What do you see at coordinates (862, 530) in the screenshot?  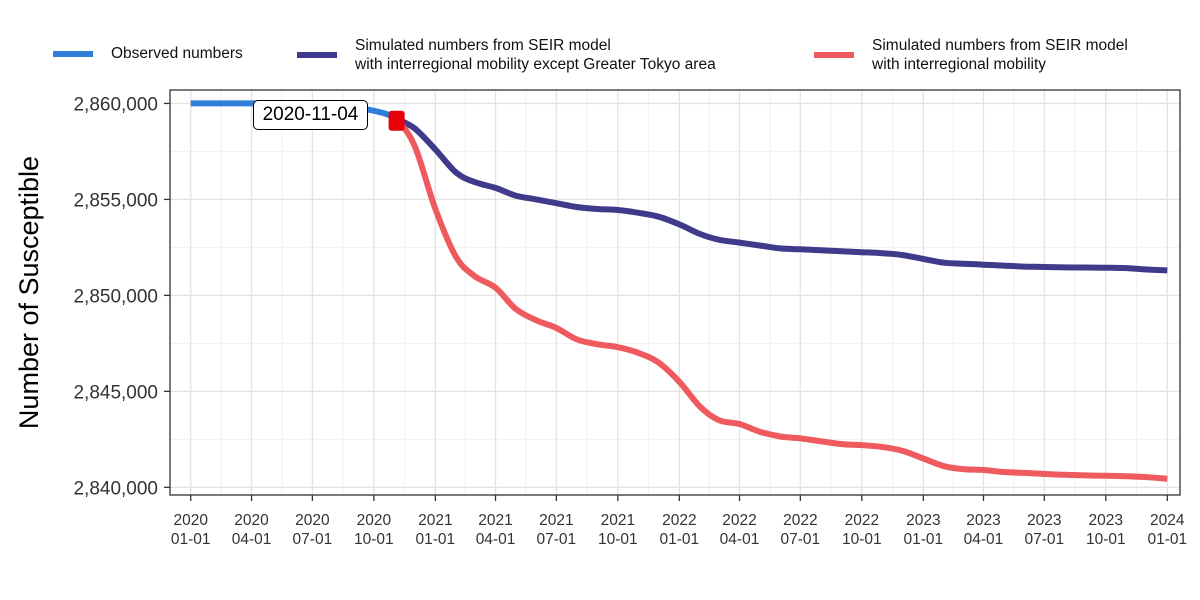 I see `x-tick-label: 2022 10-01` at bounding box center [862, 530].